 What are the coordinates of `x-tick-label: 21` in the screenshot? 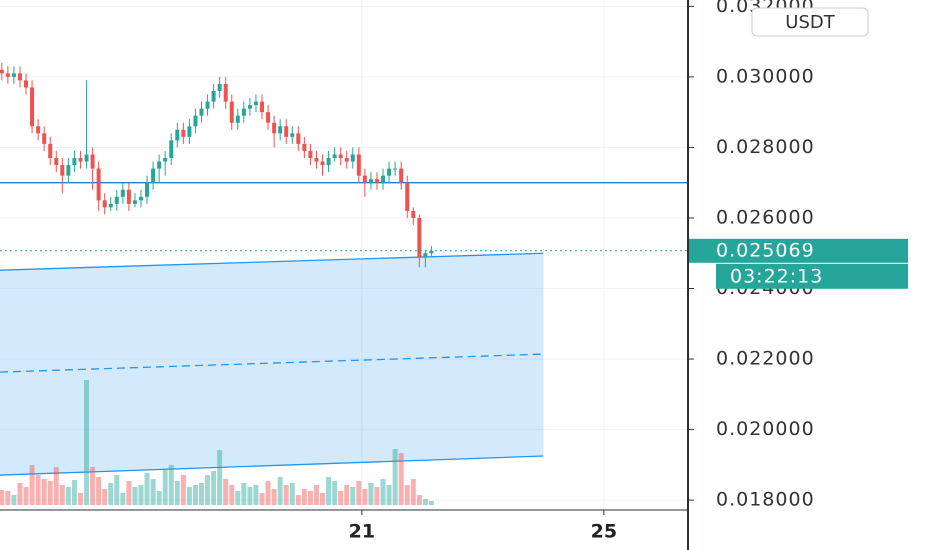 It's located at (362, 532).